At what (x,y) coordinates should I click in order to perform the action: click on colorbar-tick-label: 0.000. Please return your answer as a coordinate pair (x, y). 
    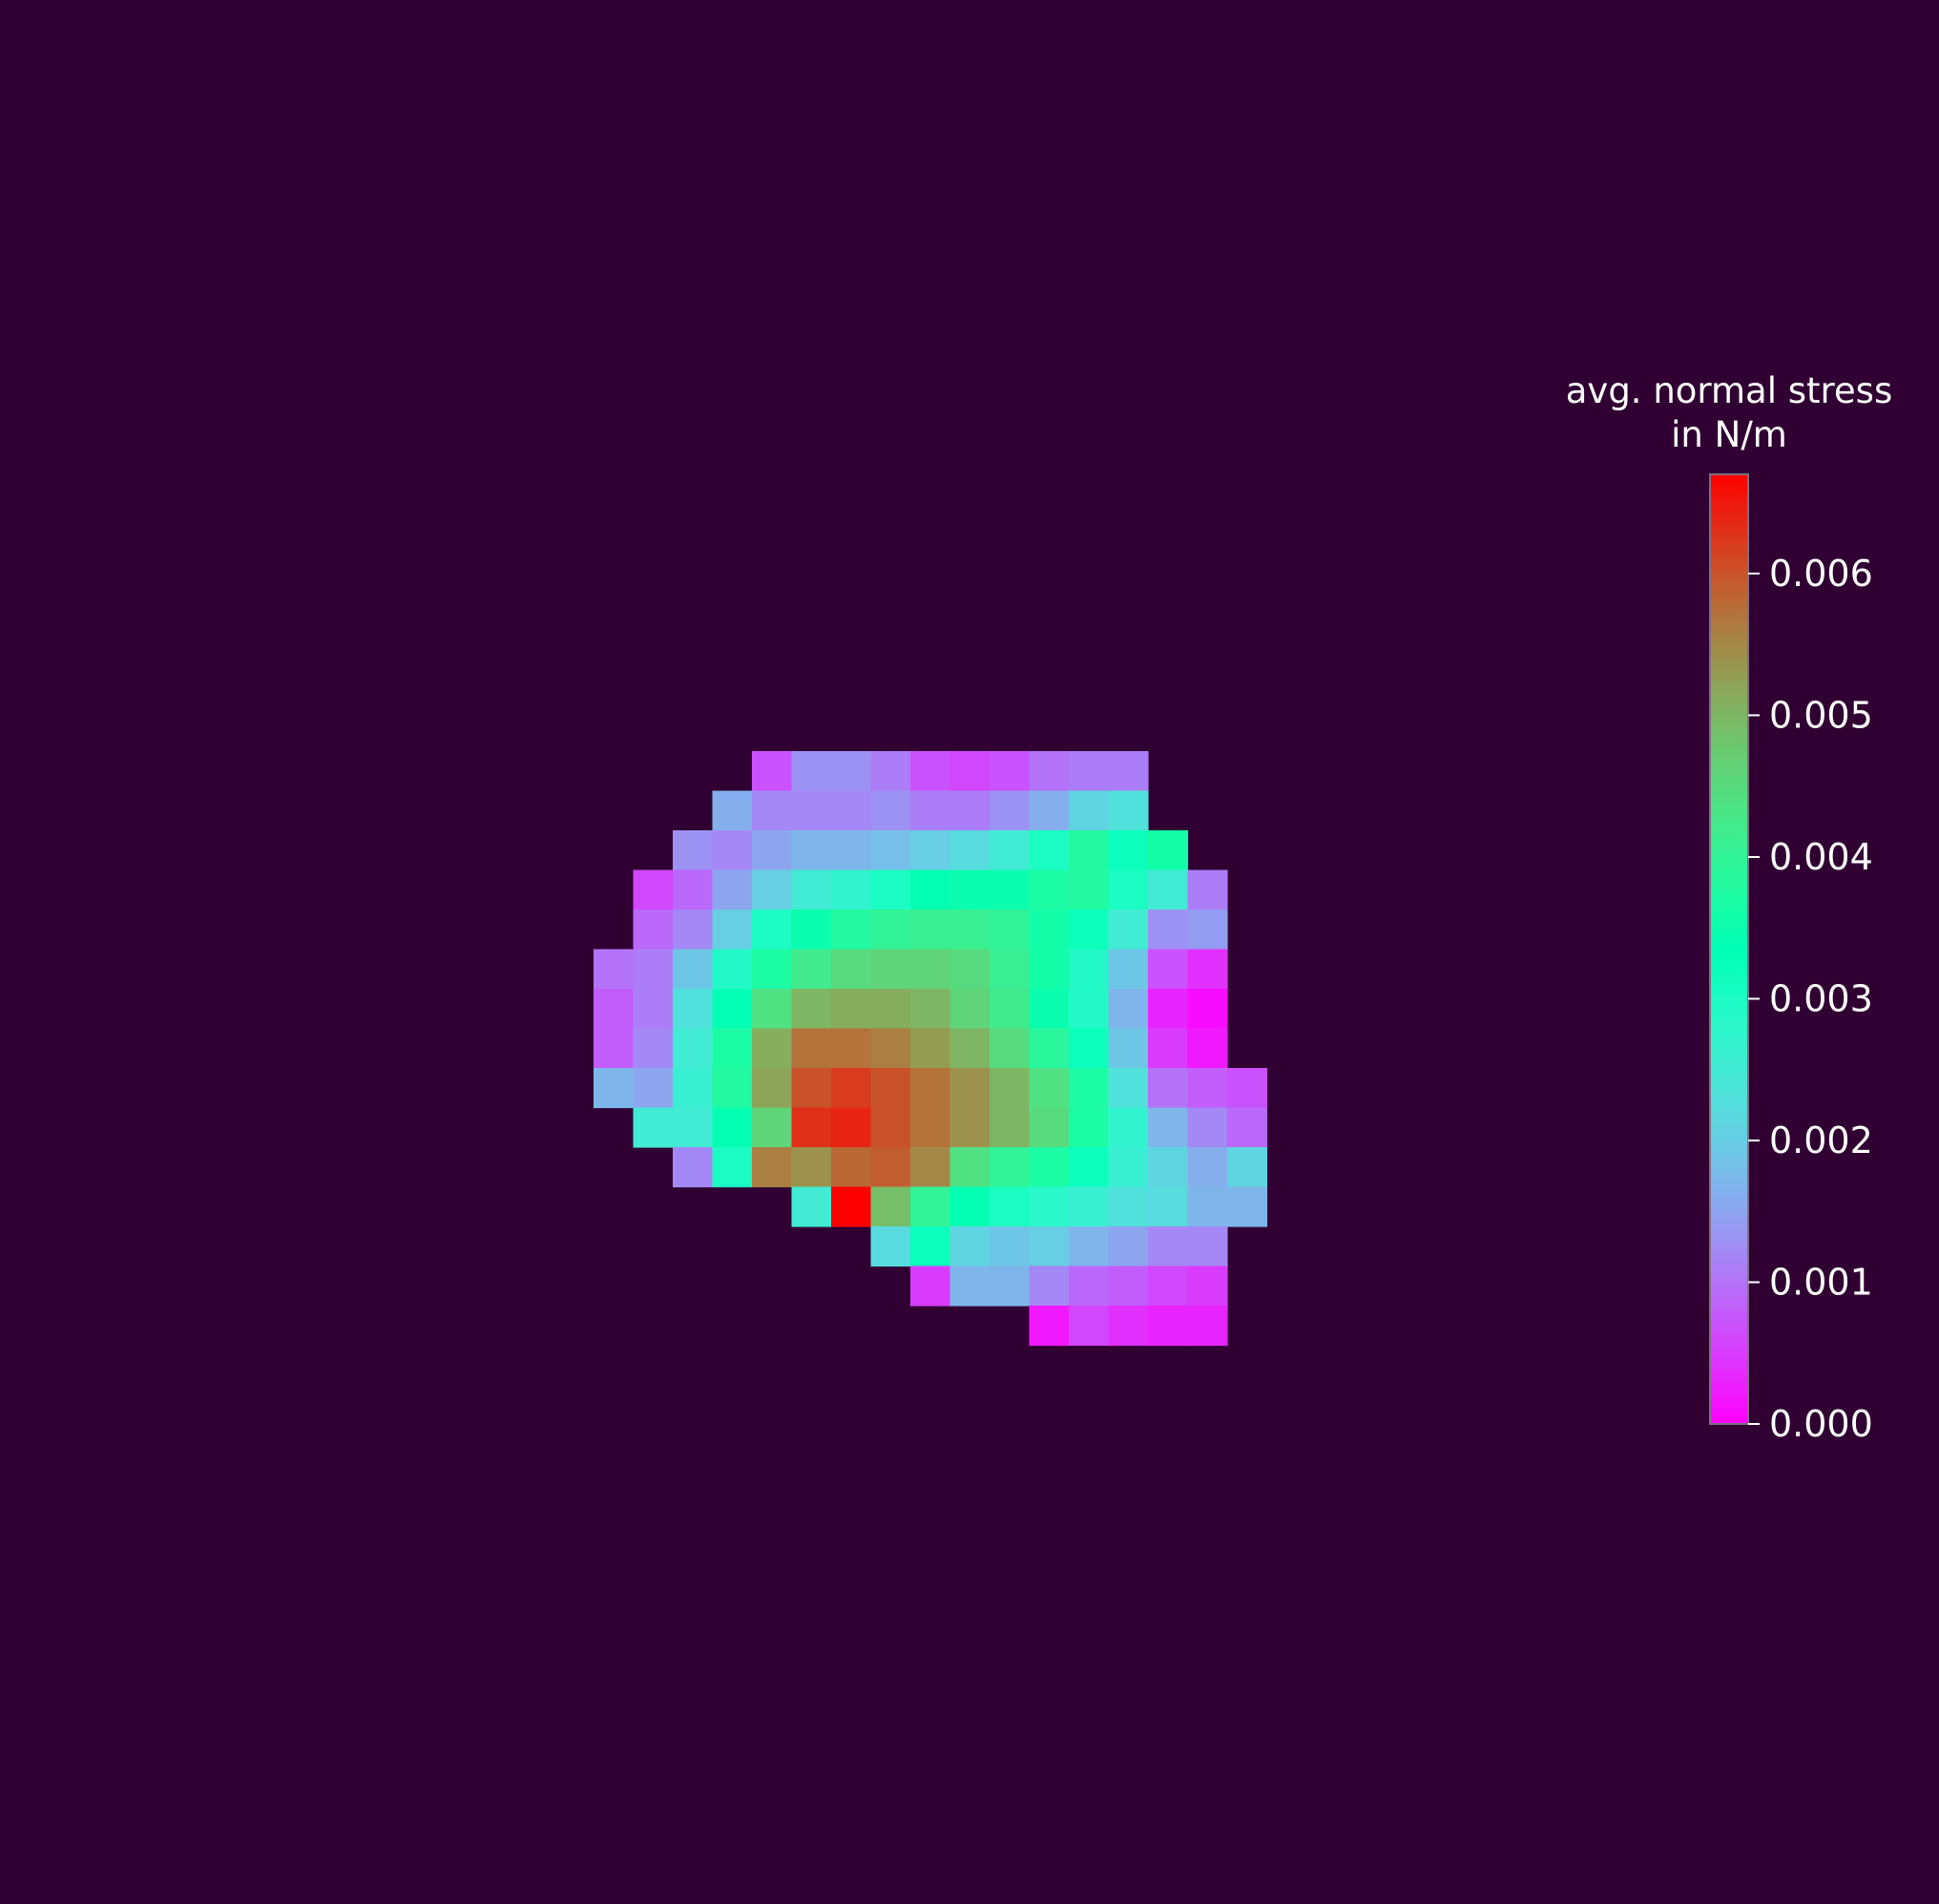
    Looking at the image, I should click on (1821, 1424).